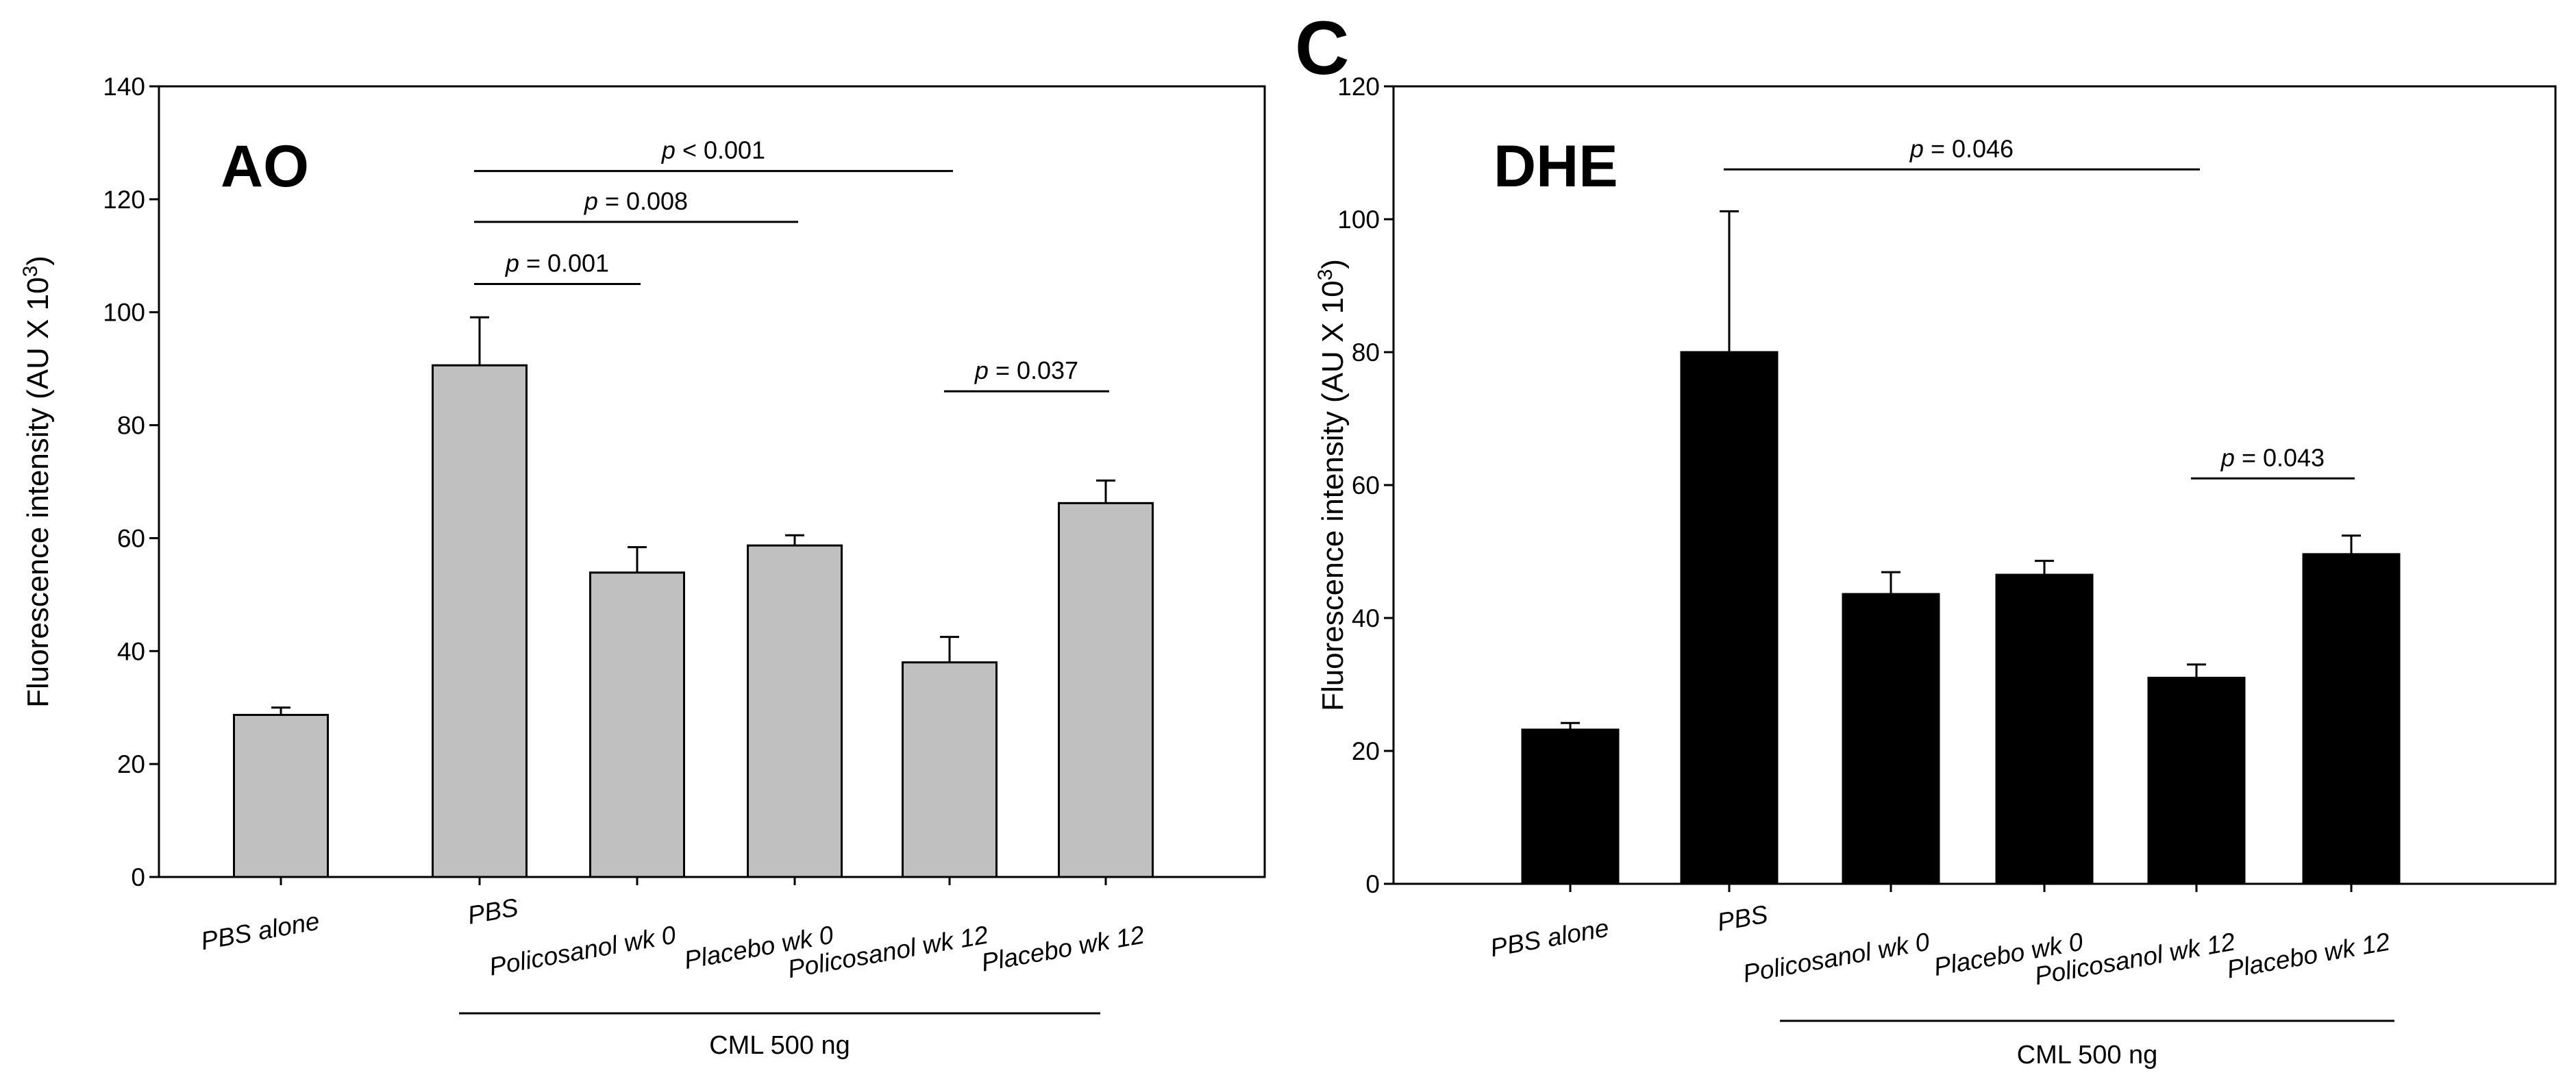 The width and height of the screenshot is (2576, 1088). I want to click on p-value-label: p < 0.001, so click(713, 150).